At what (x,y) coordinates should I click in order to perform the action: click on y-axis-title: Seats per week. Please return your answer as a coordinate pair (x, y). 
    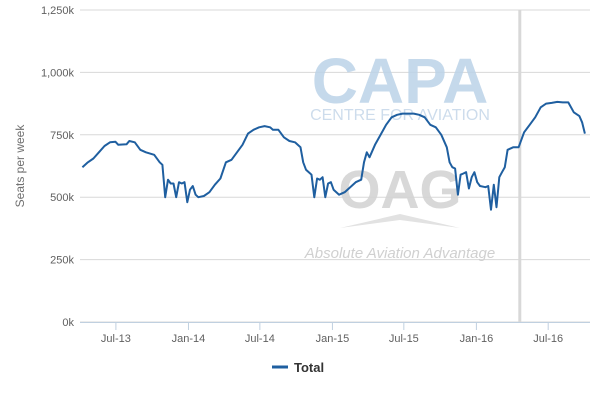
    Looking at the image, I should click on (20, 166).